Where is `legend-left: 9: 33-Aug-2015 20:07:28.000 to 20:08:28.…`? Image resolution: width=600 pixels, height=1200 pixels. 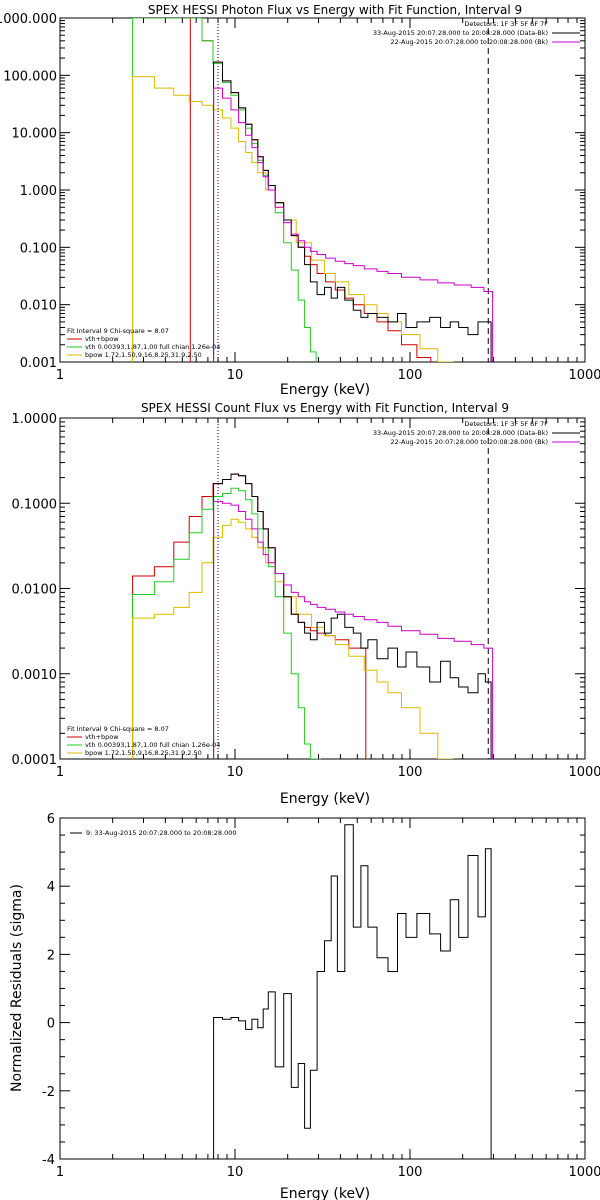 legend-left: 9: 33-Aug-2015 20:07:28.000 to 20:08:28.… is located at coordinates (153, 833).